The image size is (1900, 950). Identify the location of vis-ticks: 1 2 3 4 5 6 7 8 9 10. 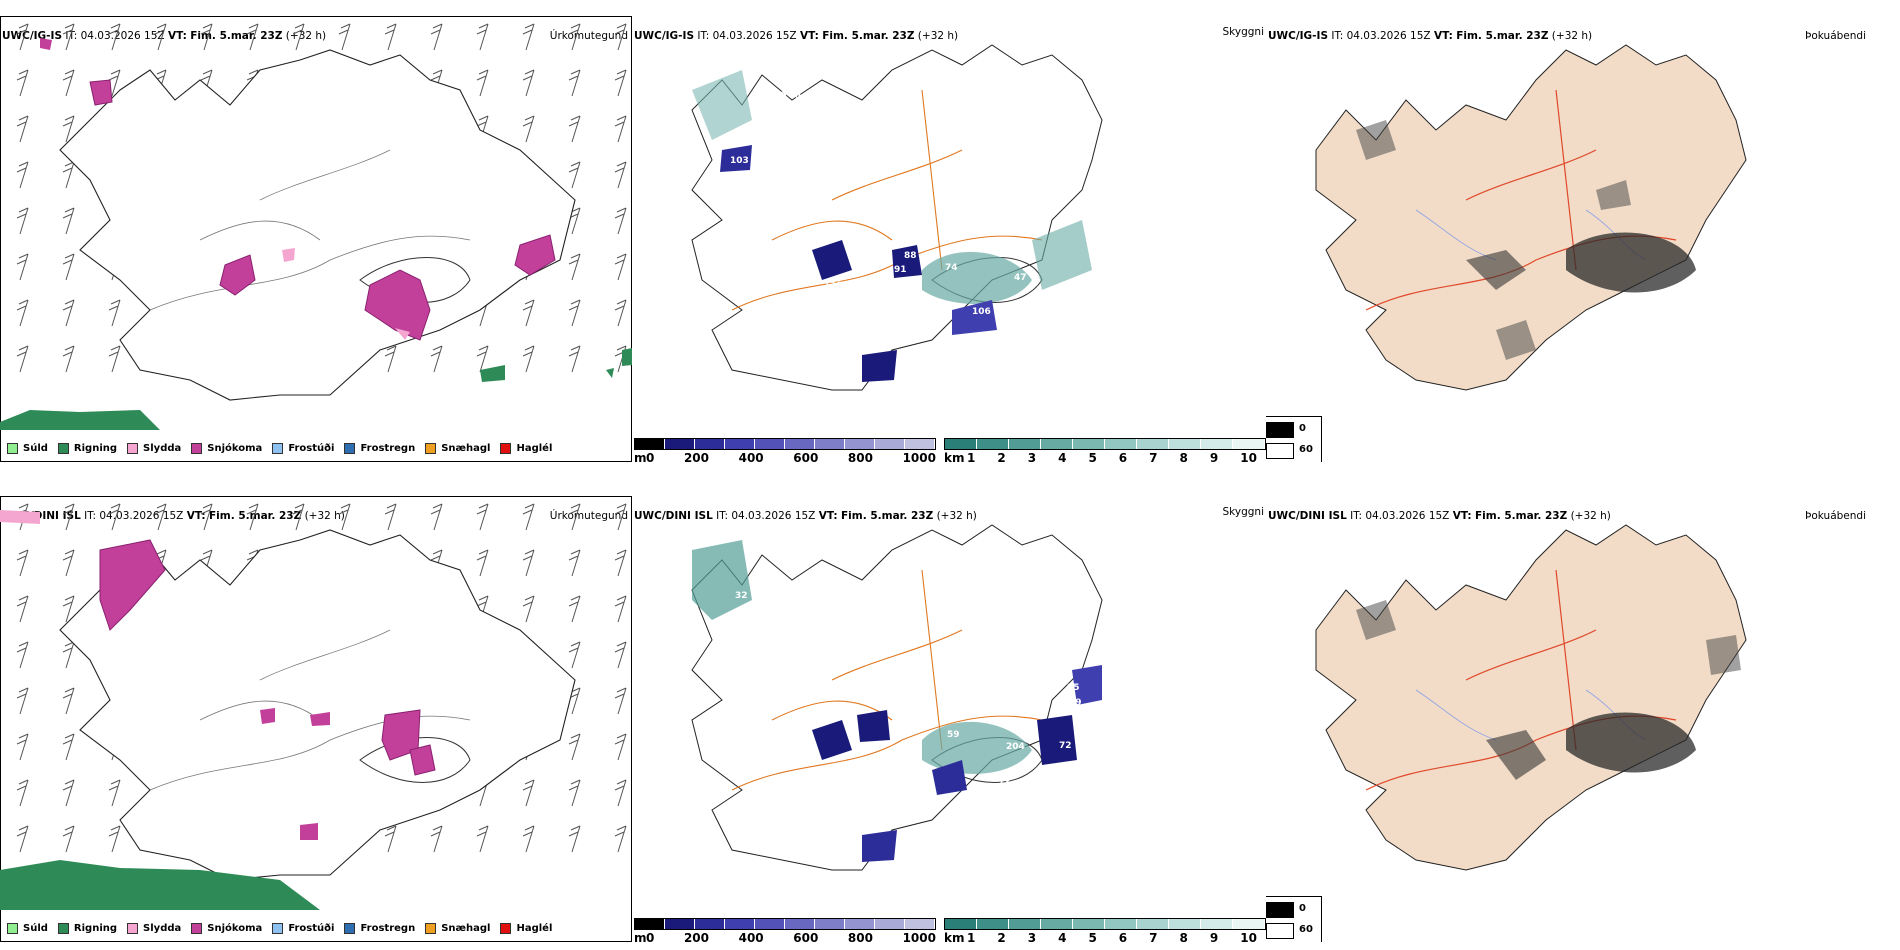
(1112, 456).